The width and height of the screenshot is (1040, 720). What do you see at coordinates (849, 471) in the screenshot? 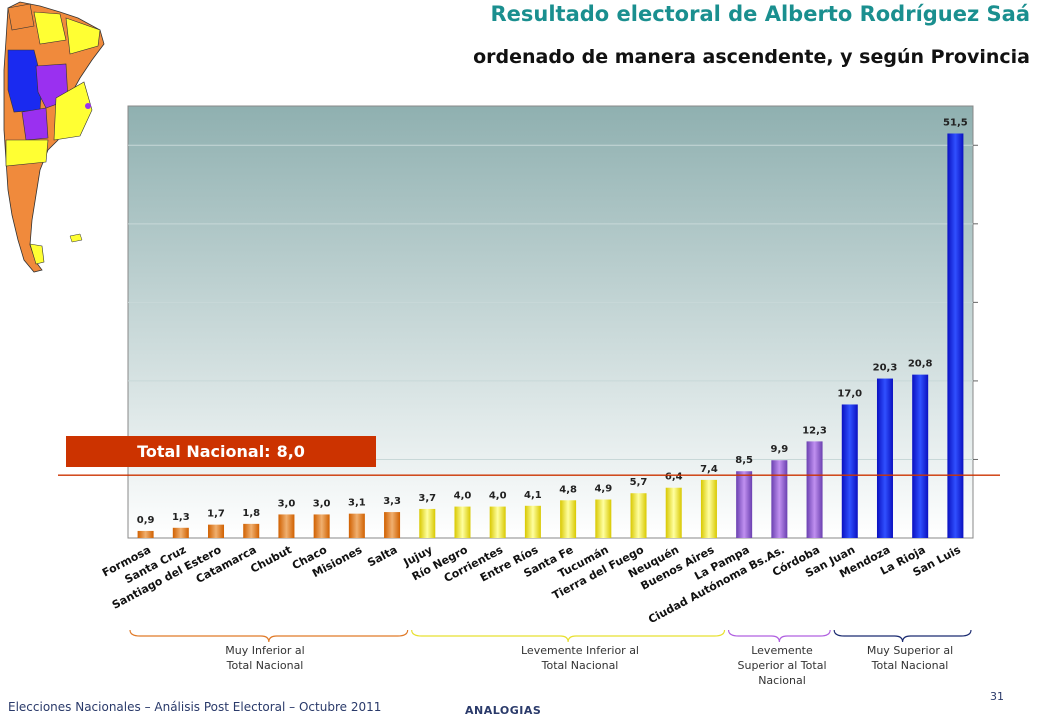
I see `bar-san-juan` at bounding box center [849, 471].